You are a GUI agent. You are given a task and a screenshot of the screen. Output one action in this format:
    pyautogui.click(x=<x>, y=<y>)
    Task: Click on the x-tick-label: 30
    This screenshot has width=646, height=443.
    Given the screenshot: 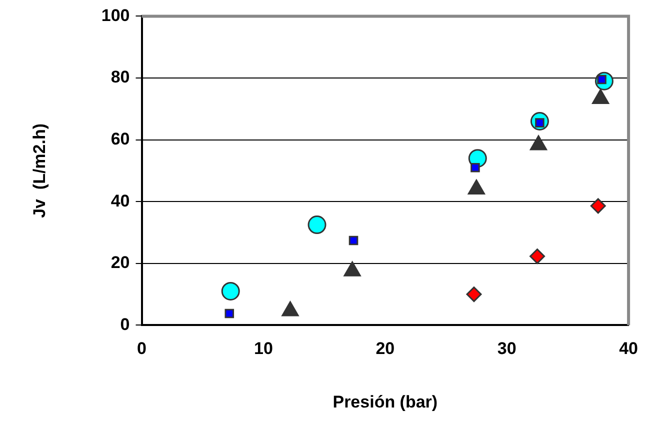 What is the action you would take?
    pyautogui.click(x=506, y=348)
    